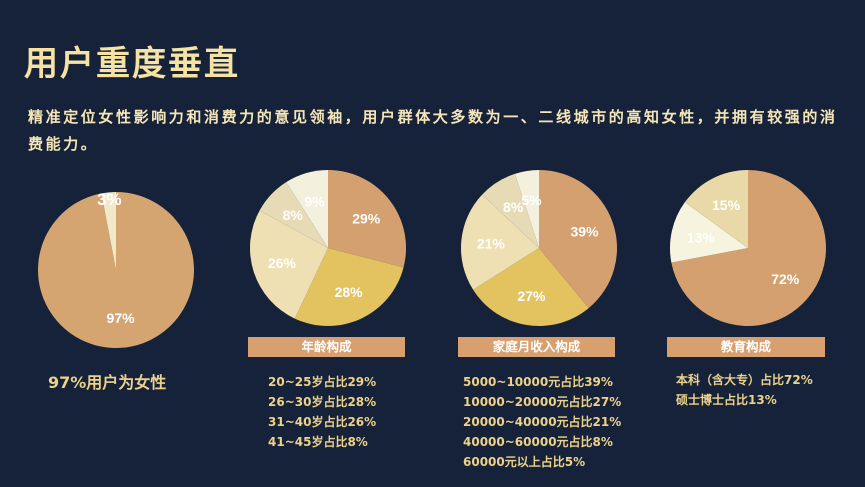  I want to click on slice-label: 72%, so click(785, 279).